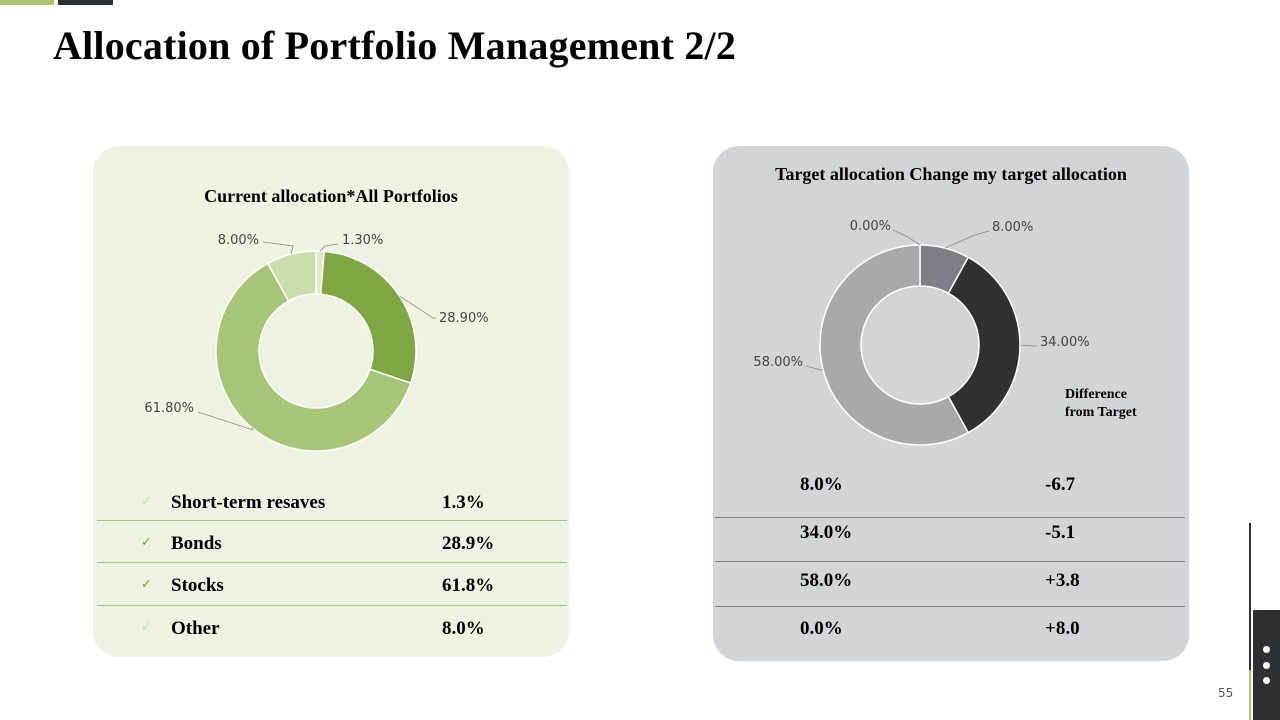  I want to click on data-label: 28.90%, so click(464, 318).